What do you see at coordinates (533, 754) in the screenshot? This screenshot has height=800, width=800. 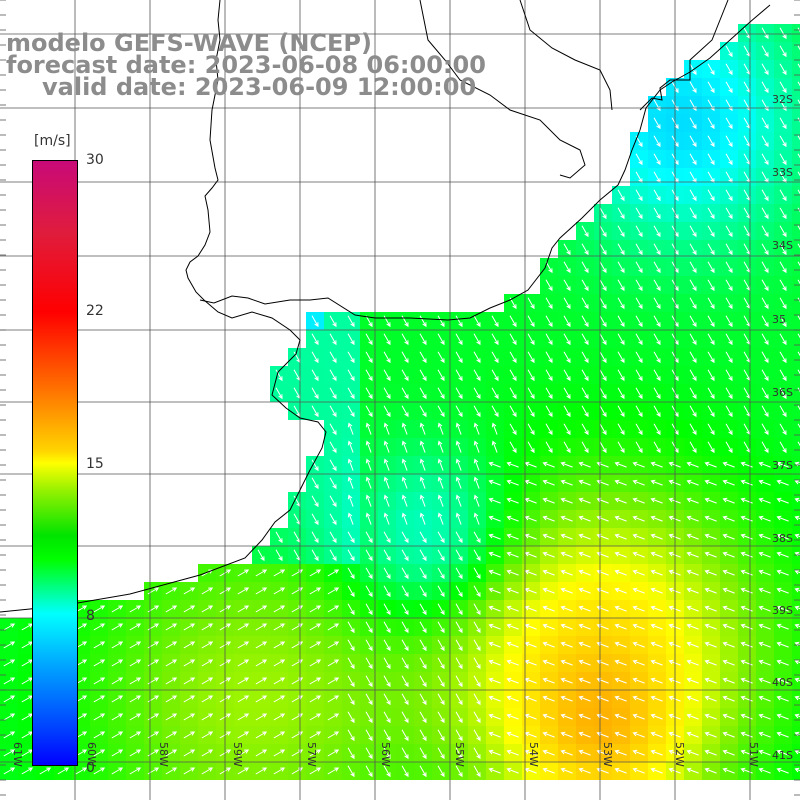 I see `lon-label: 54W` at bounding box center [533, 754].